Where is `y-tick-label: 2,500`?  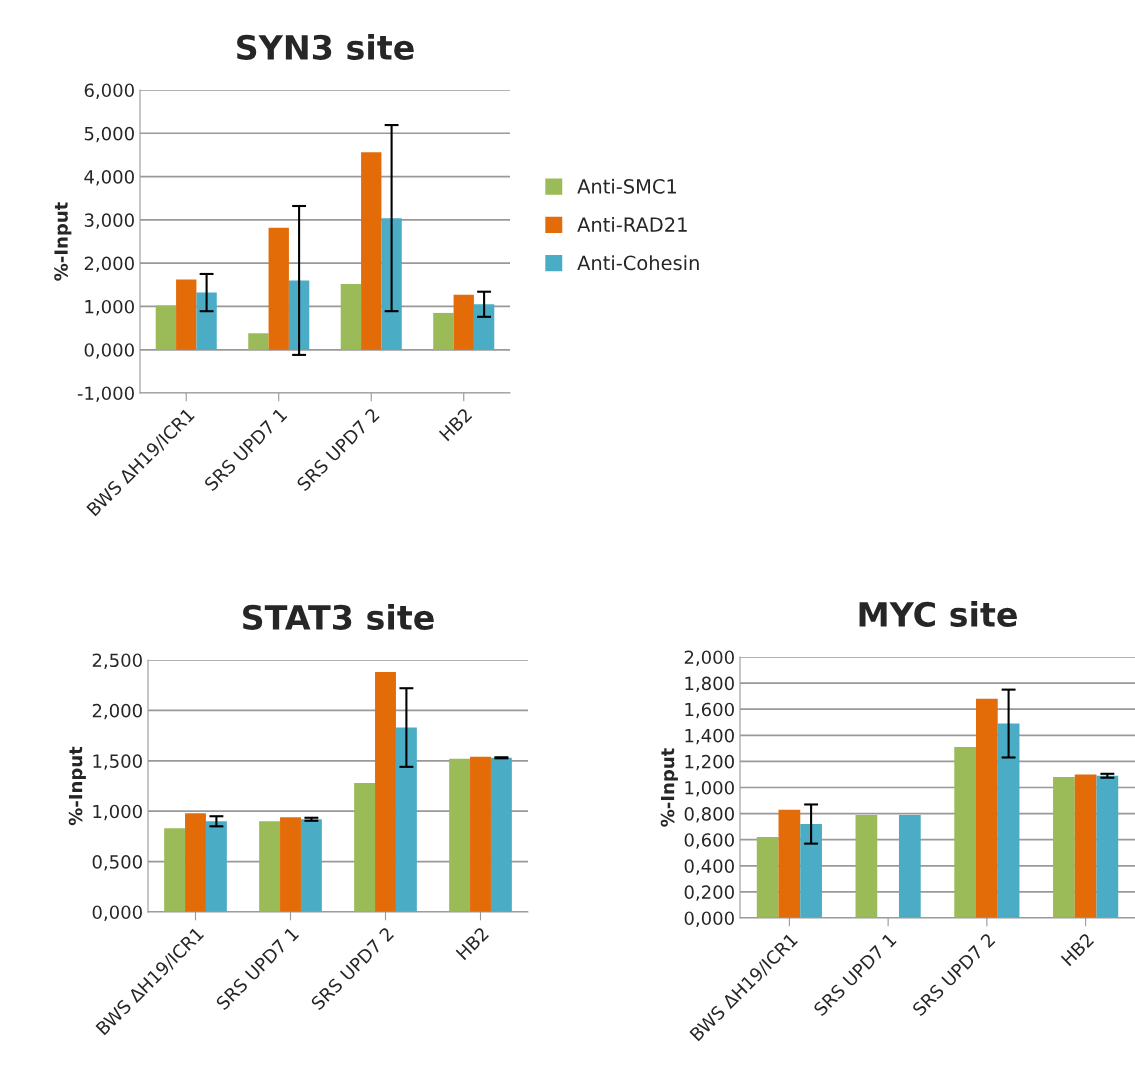
y-tick-label: 2,500 is located at coordinates (117, 661).